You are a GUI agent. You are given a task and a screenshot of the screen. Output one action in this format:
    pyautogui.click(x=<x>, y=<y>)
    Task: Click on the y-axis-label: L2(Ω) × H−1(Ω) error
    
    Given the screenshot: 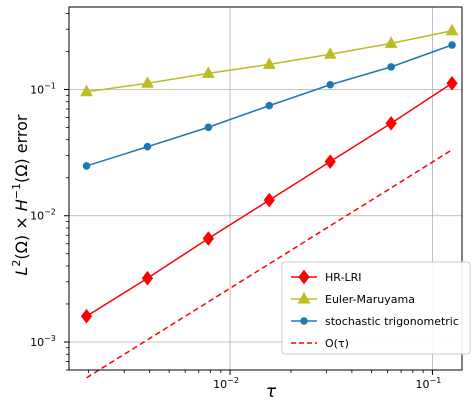 What is the action you would take?
    pyautogui.click(x=20, y=194)
    